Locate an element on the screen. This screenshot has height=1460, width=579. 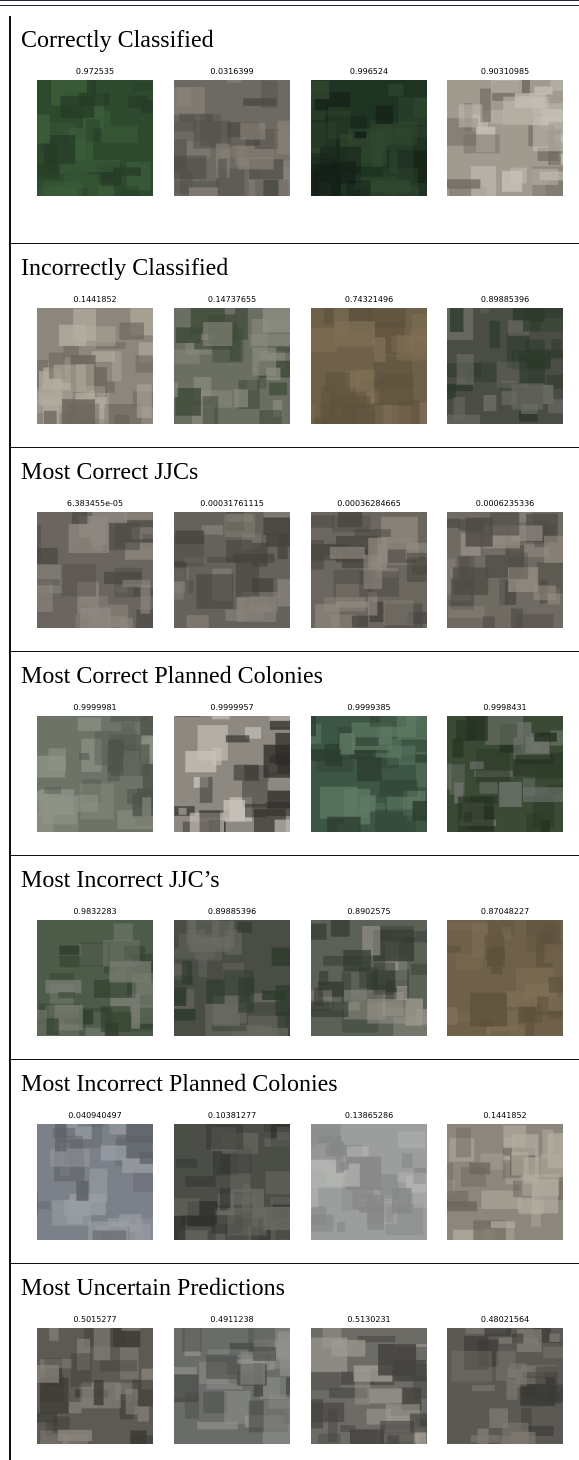
prediction-score: 0.87048227 is located at coordinates (505, 911).